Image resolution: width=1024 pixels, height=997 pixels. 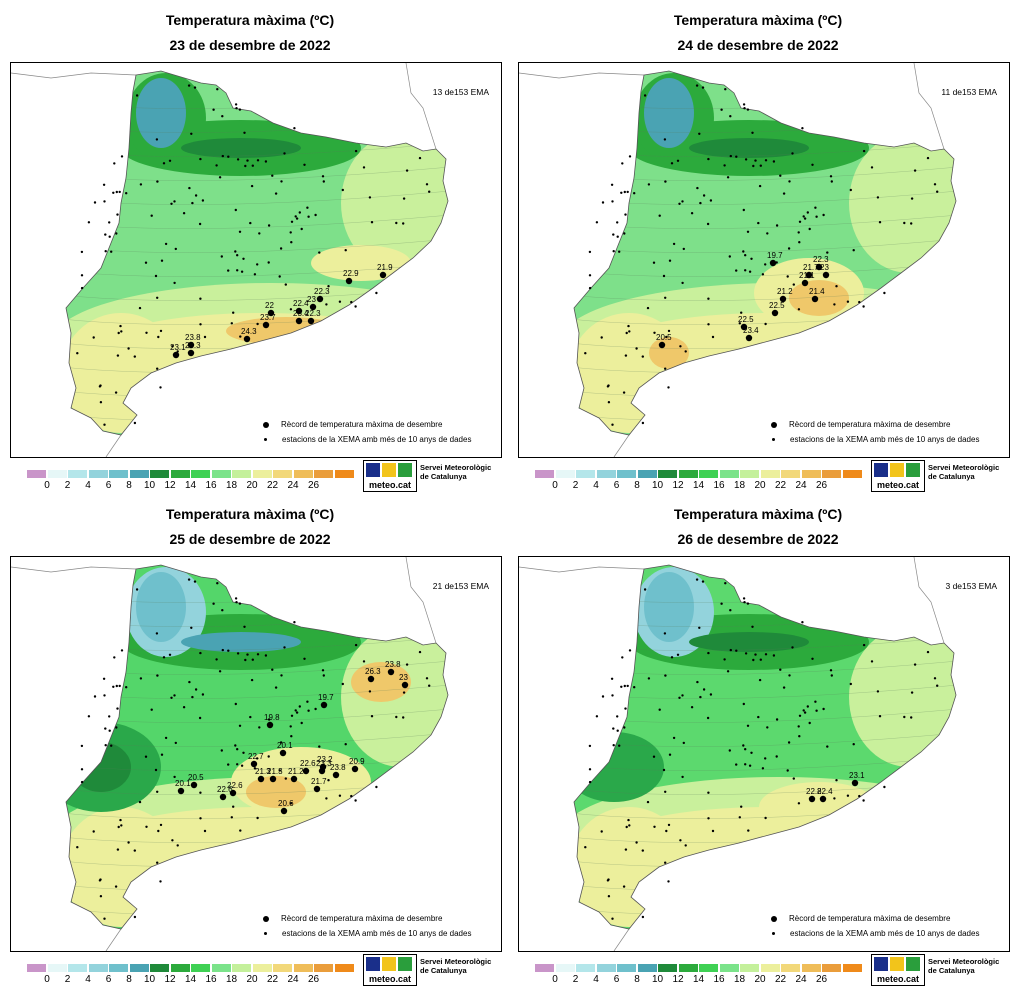 What do you see at coordinates (898, 970) in the screenshot?
I see `meteocat-logo: meteo.cat` at bounding box center [898, 970].